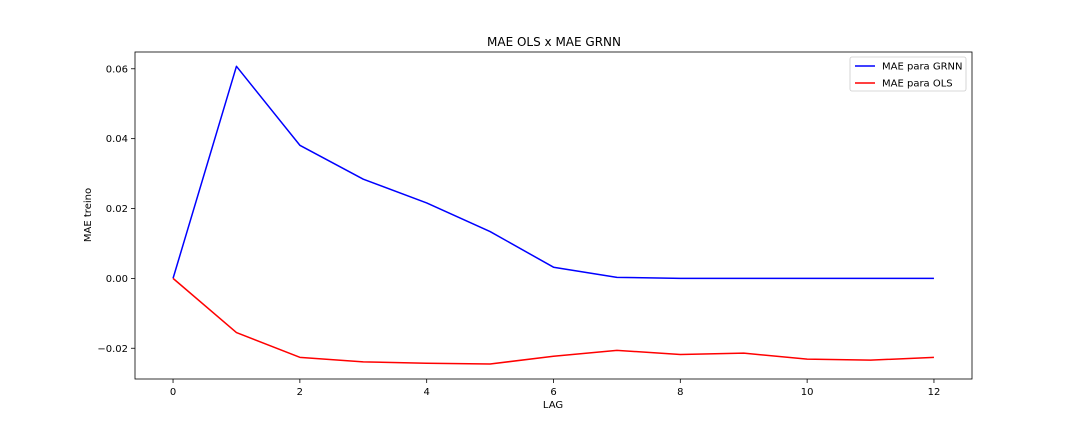 This screenshot has width=1080, height=432. Describe the element at coordinates (908, 74) in the screenshot. I see `legend: MAE para GRNN MAE para OLS` at that location.